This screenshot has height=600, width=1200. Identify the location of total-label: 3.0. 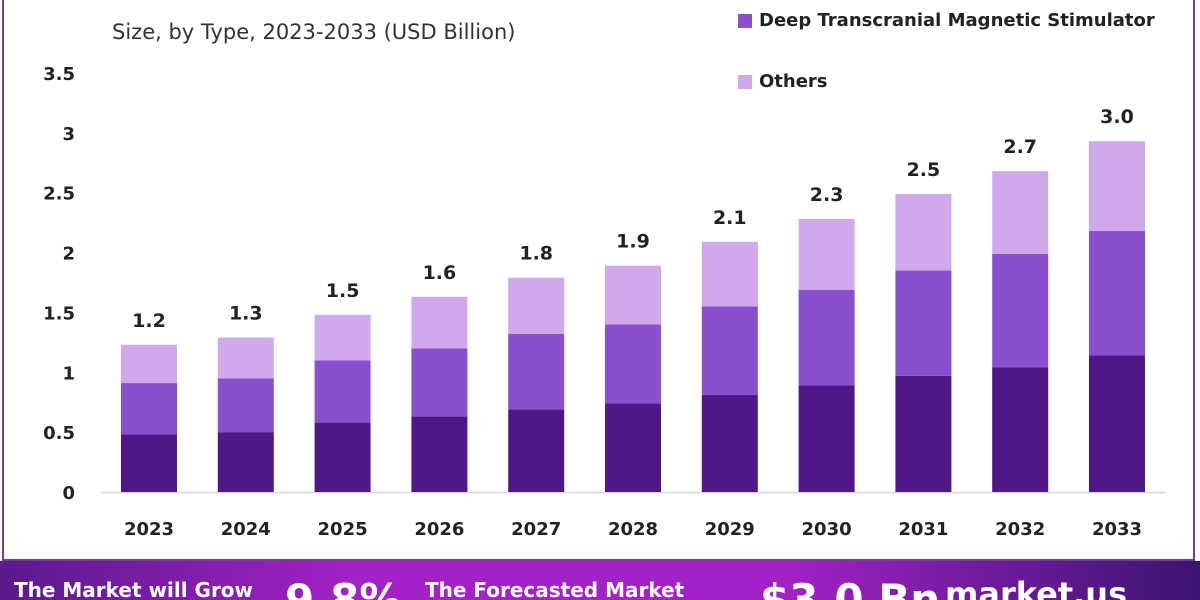
(1117, 117).